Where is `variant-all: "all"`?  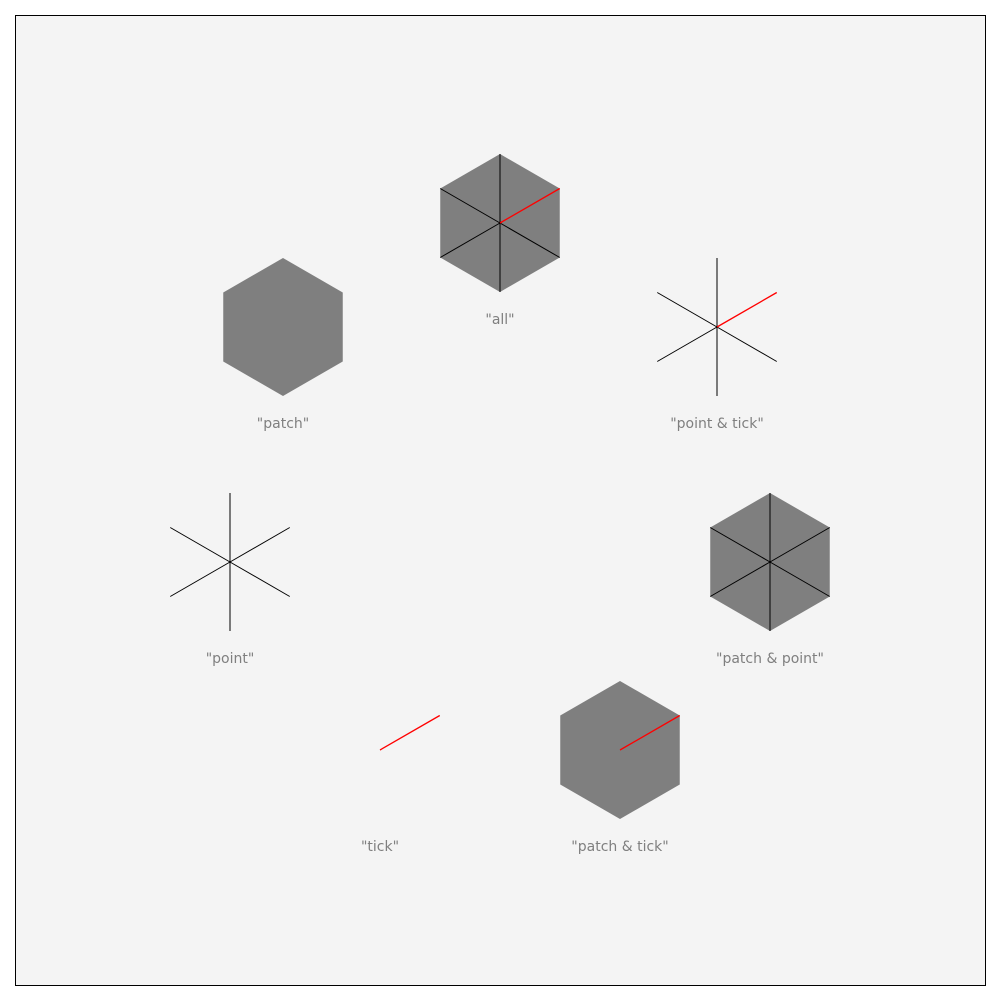 variant-all: "all" is located at coordinates (500, 241).